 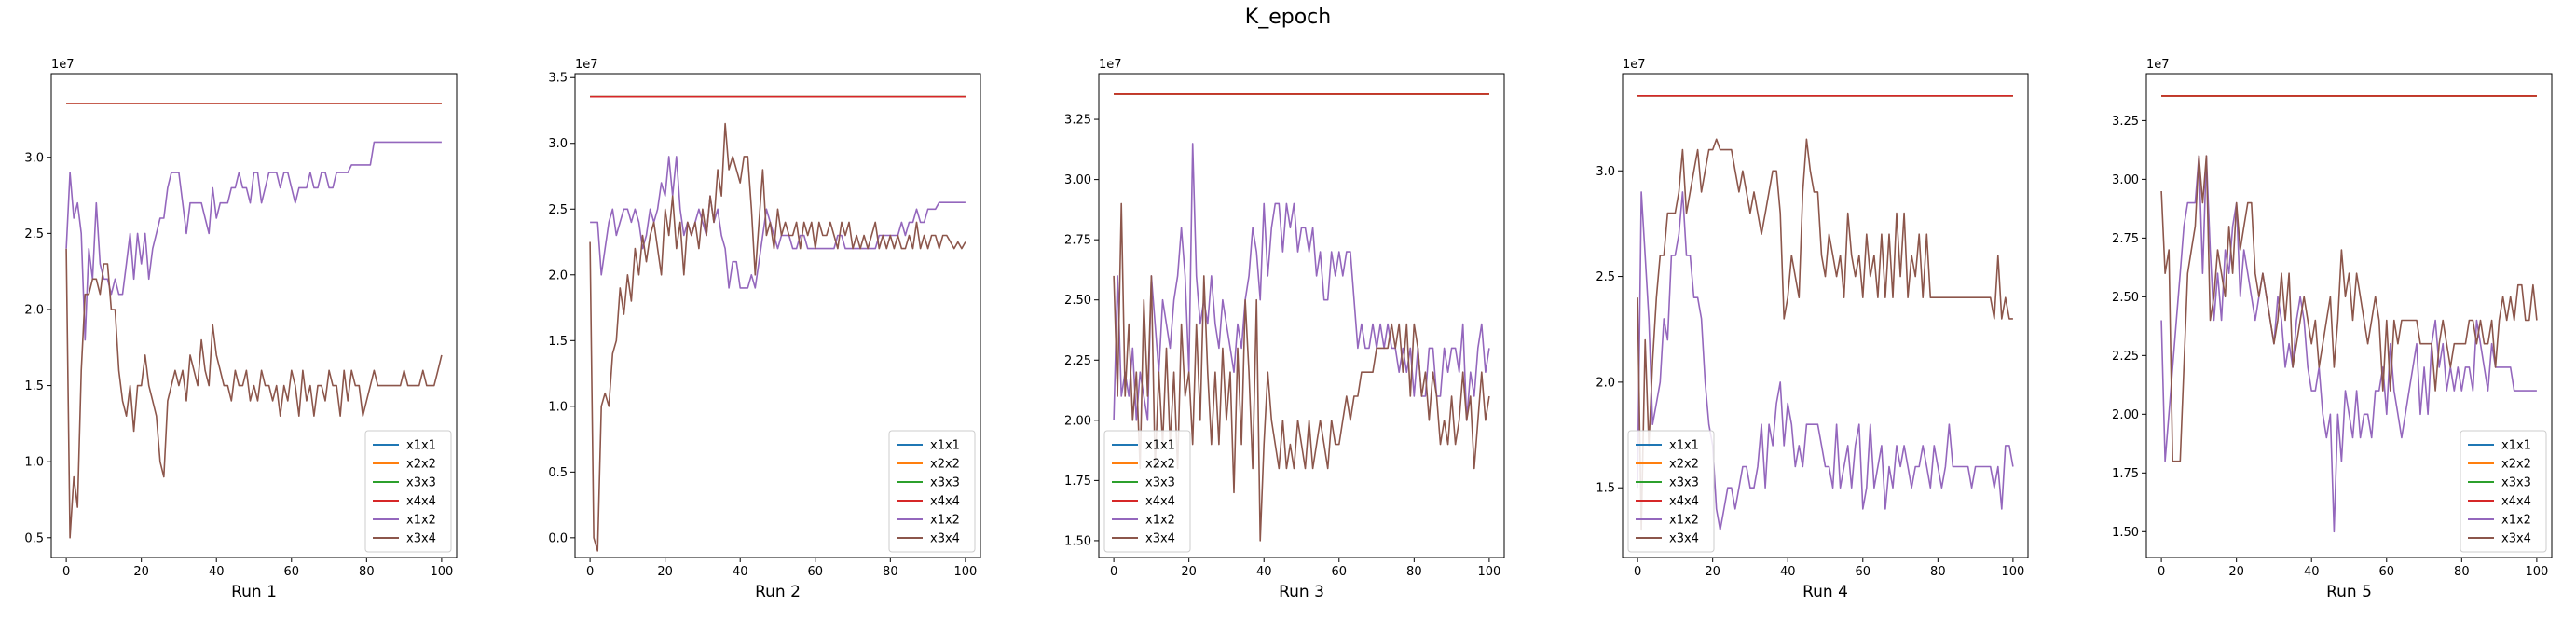 What do you see at coordinates (558, 473) in the screenshot?
I see `y-tick-label: 0.5` at bounding box center [558, 473].